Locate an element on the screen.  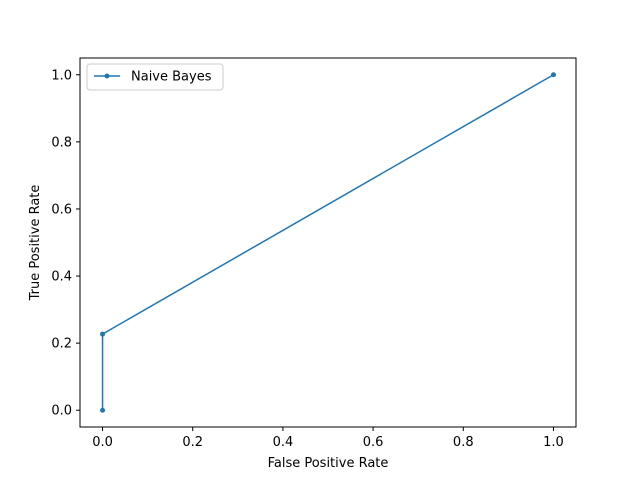
y-tick-label: 0.2 is located at coordinates (61, 344).